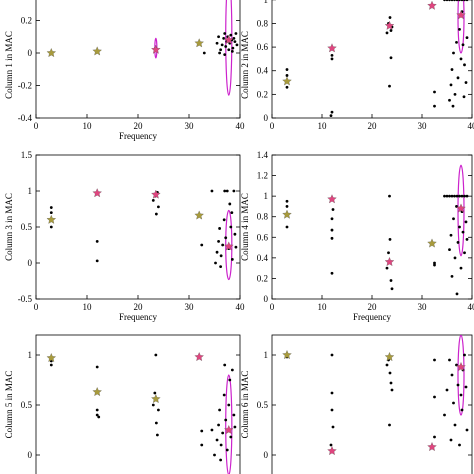 The width and height of the screenshot is (474, 474). What do you see at coordinates (262, 94) in the screenshot?
I see `y-tick-label: 0.2` at bounding box center [262, 94].